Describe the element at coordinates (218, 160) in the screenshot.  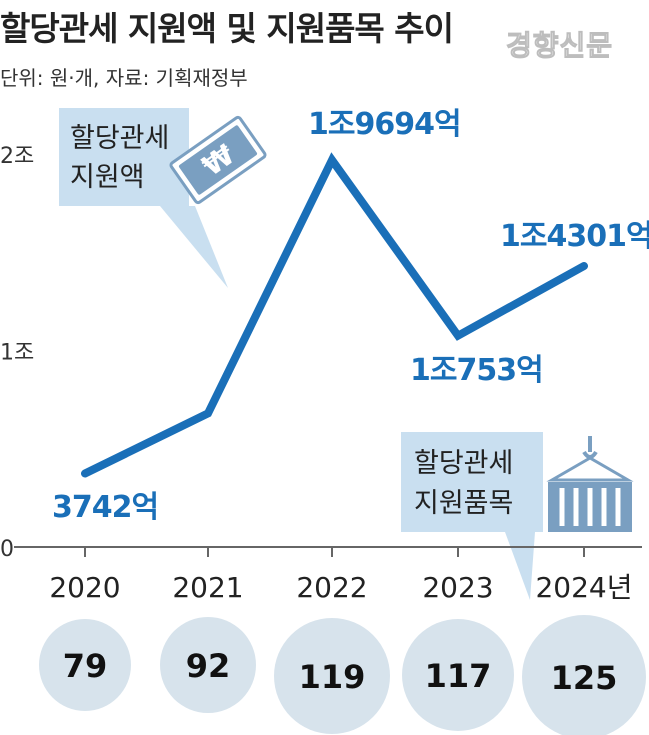
I see `banknote-icon: ₩` at that location.